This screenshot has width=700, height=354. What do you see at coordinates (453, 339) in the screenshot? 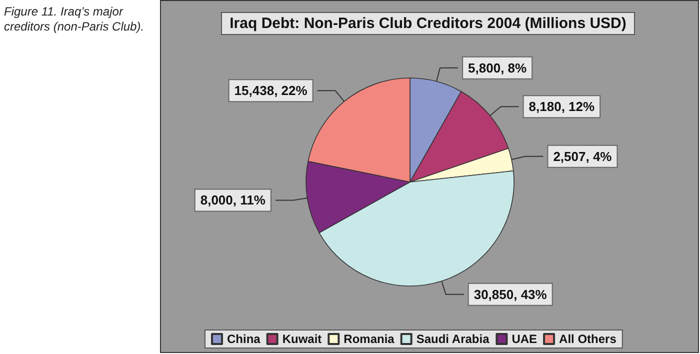
I see `legend-label: Saudi Arabia` at bounding box center [453, 339].